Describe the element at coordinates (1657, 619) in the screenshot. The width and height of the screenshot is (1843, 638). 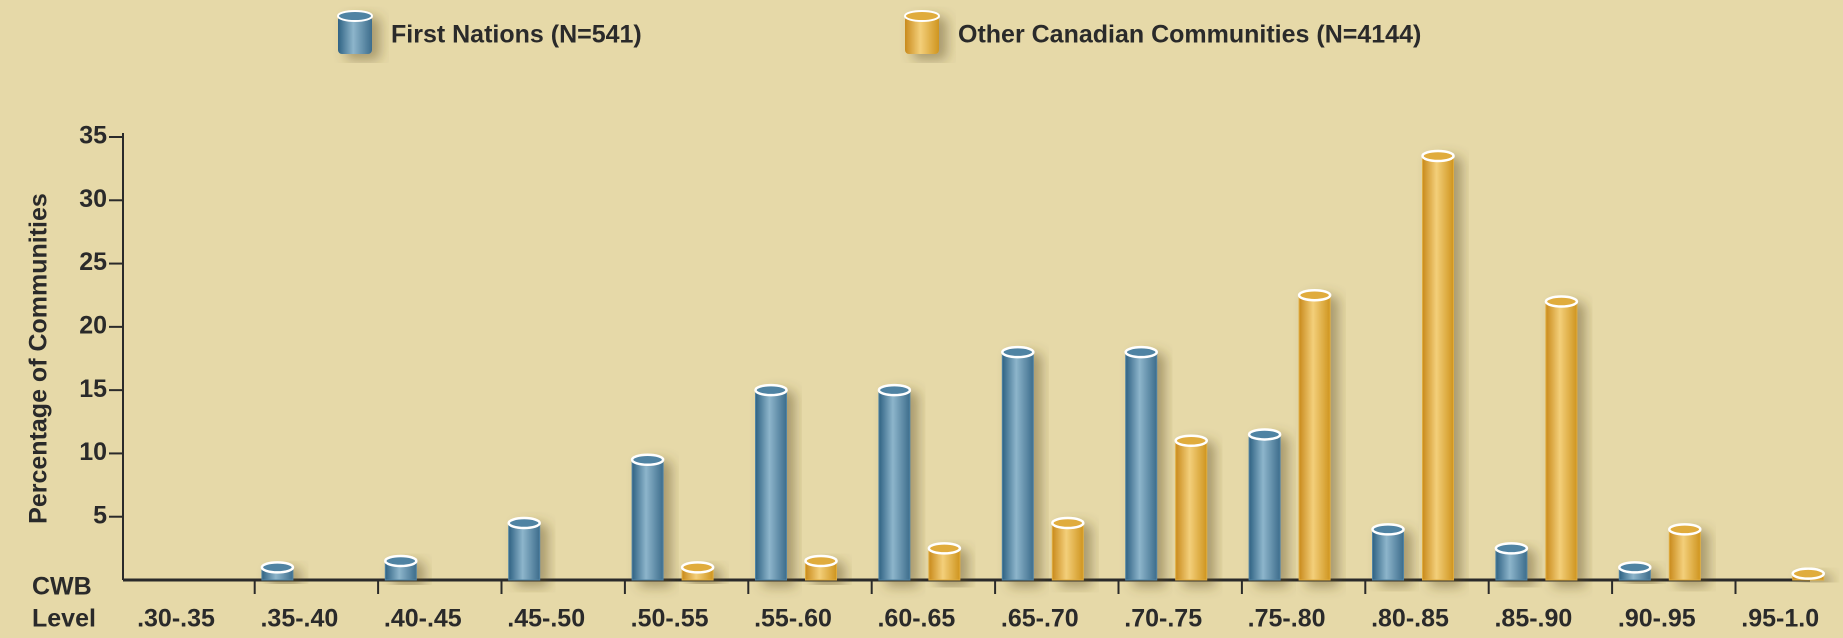
I see `x-tick-label: .90-.95` at that location.